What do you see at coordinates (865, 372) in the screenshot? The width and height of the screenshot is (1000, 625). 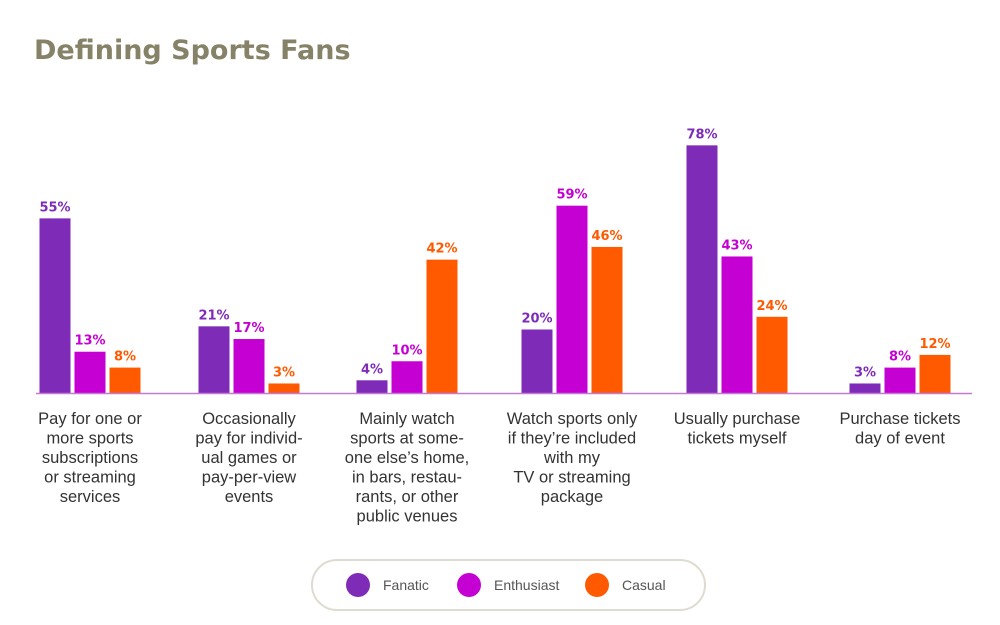 I see `value-label-fanatic-5: 3%` at bounding box center [865, 372].